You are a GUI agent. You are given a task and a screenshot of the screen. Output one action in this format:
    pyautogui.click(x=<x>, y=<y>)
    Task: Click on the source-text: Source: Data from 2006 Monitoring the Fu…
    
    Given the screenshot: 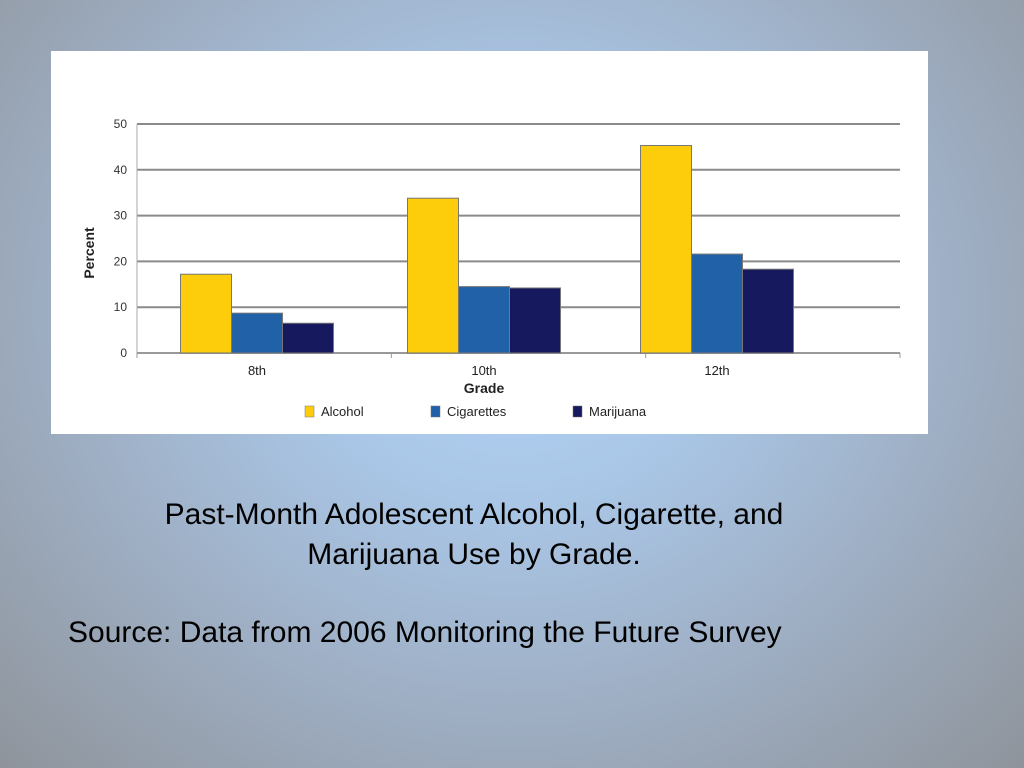 What is the action you would take?
    pyautogui.click(x=425, y=632)
    